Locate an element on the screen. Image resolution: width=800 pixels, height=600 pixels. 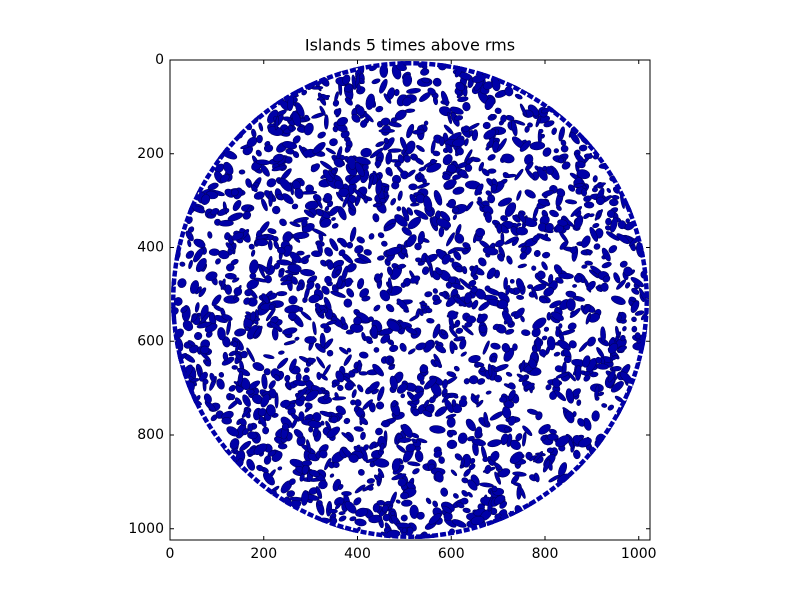
y-tick-label: 1000 is located at coordinates (146, 529).